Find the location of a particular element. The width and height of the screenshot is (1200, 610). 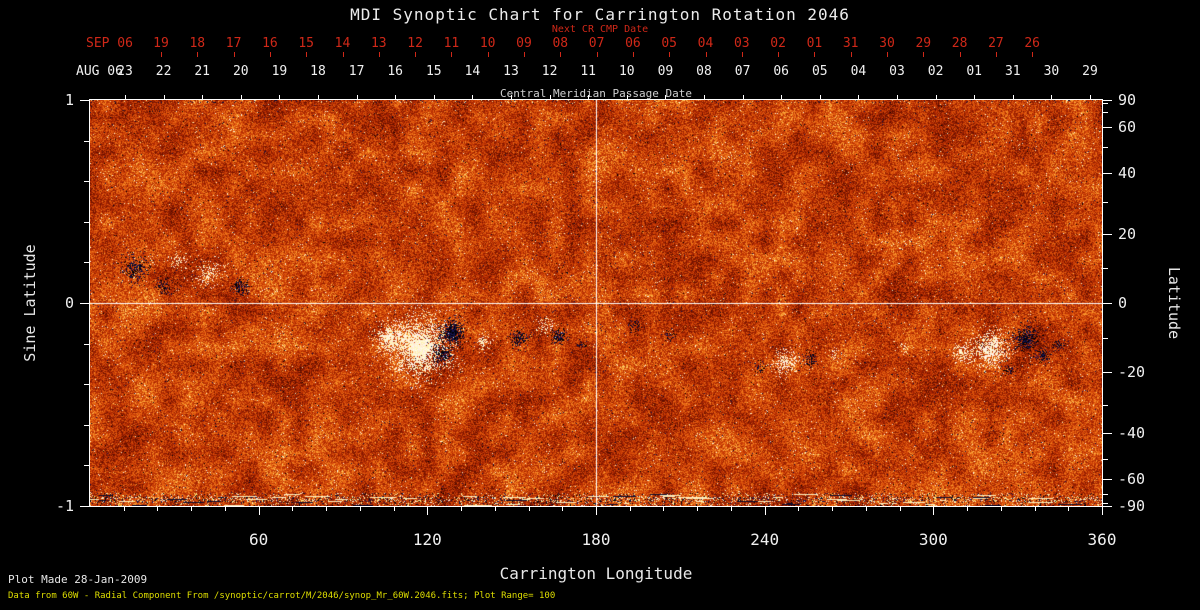

red-date-label: 10 is located at coordinates (487, 43).